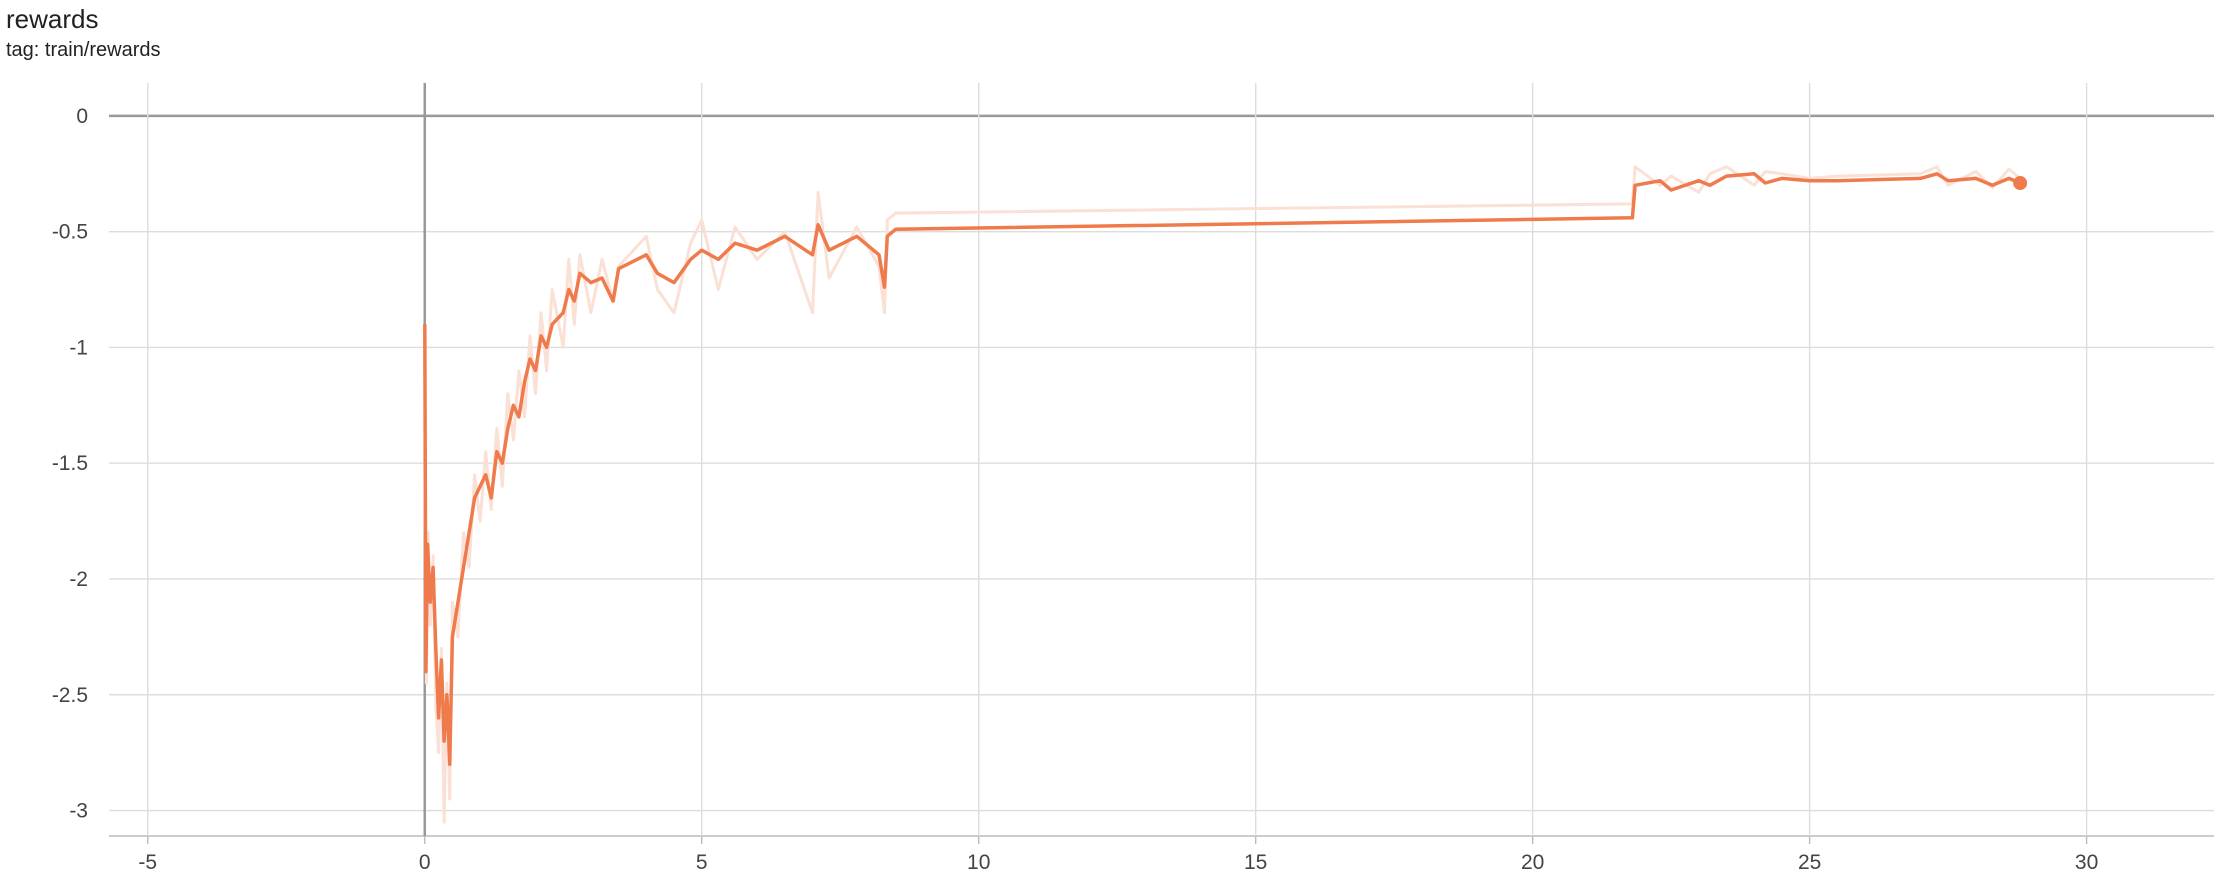 The height and width of the screenshot is (884, 2240). What do you see at coordinates (78, 811) in the screenshot?
I see `y-tick-label: -3` at bounding box center [78, 811].